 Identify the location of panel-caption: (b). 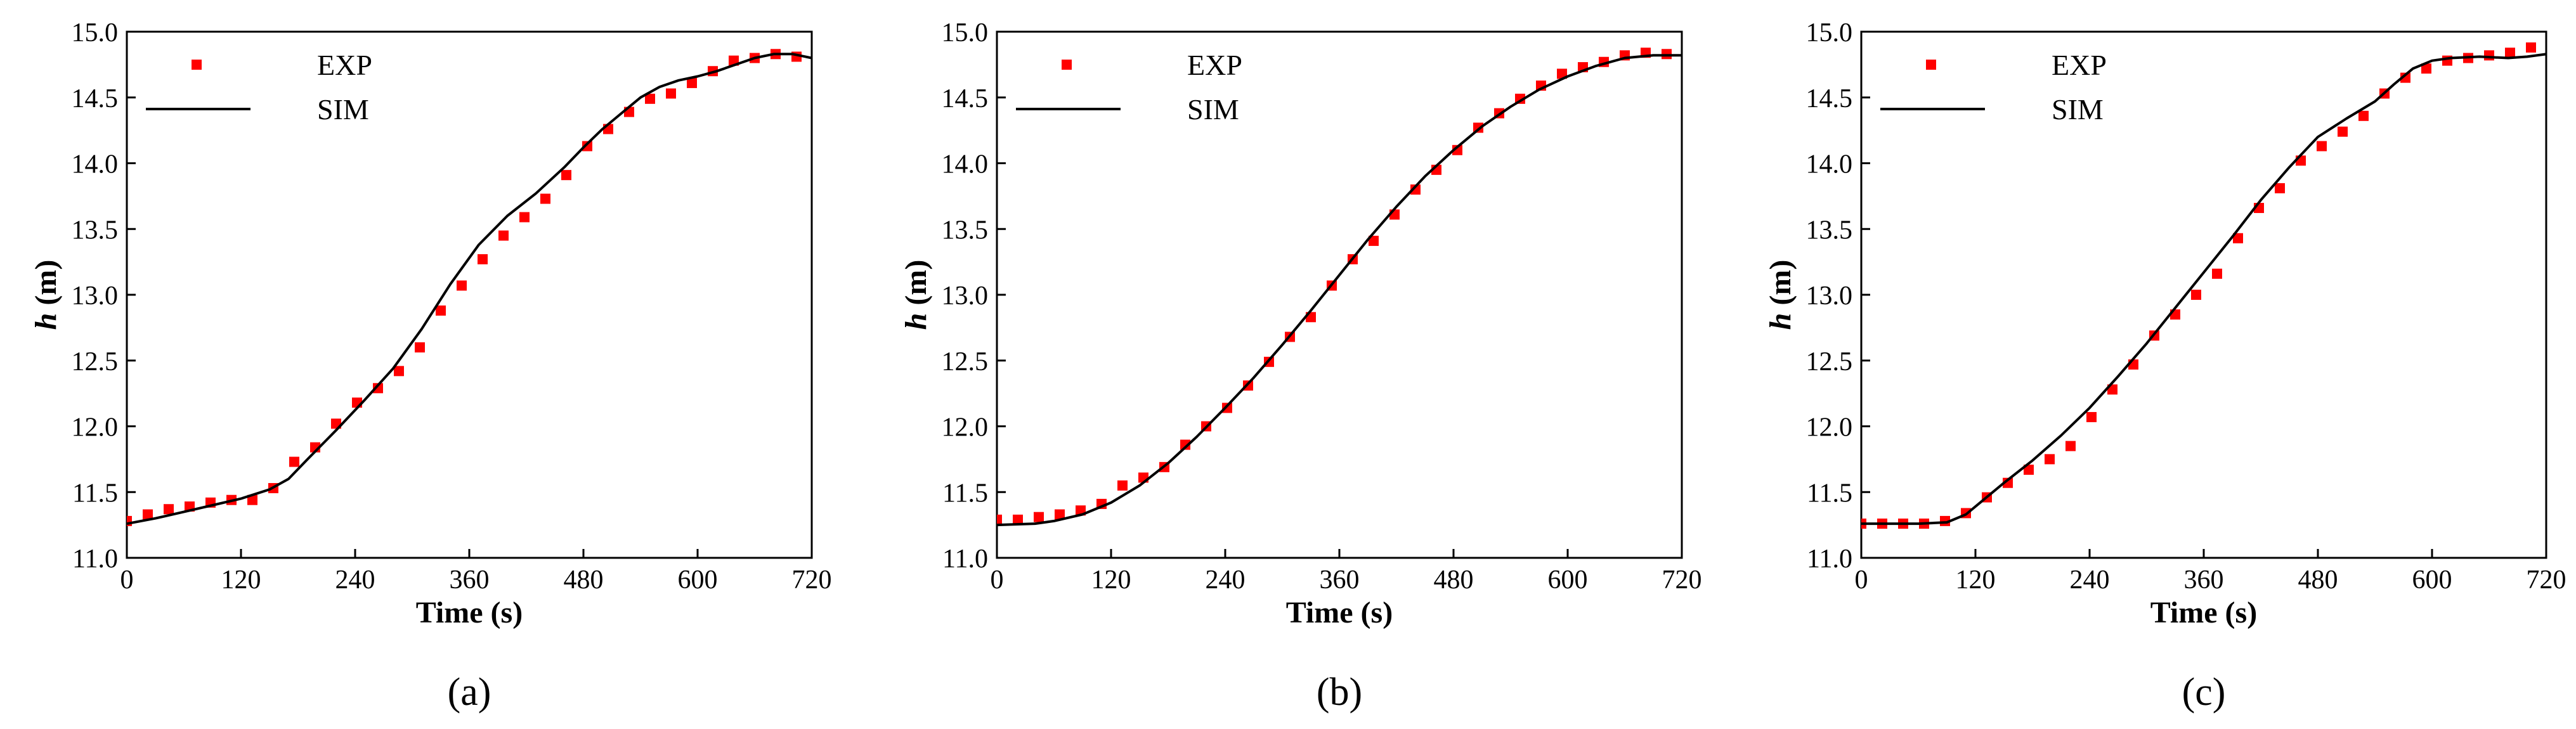
(1340, 692).